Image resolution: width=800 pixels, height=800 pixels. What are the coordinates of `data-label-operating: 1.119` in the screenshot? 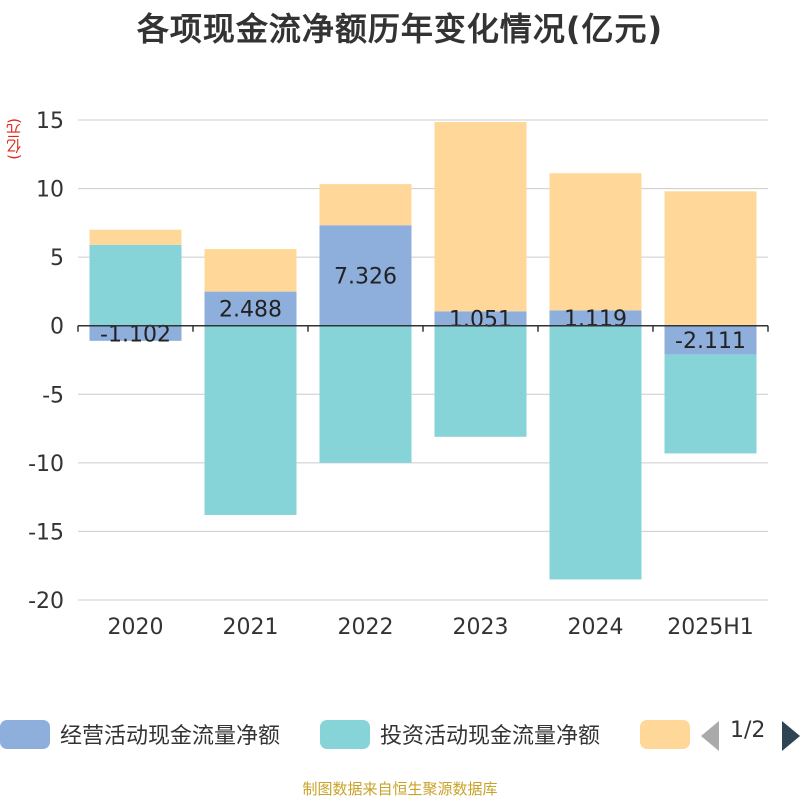 It's located at (595, 319).